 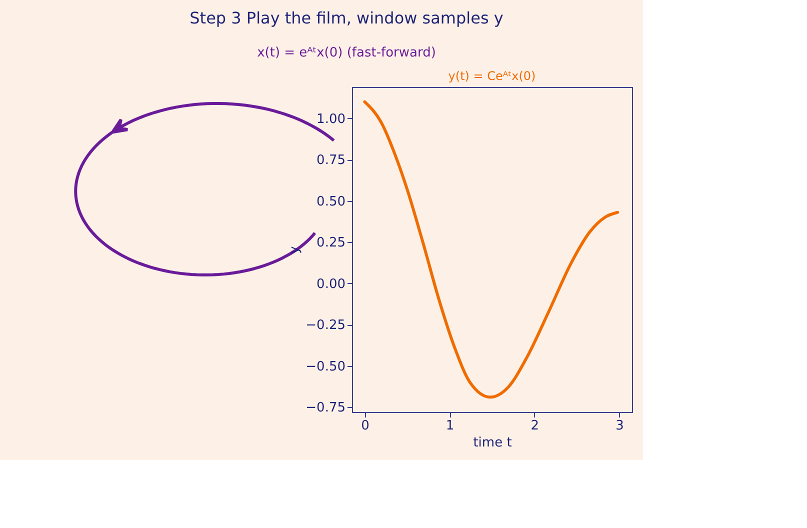 What do you see at coordinates (331, 243) in the screenshot?
I see `y-tick-label: 0.25` at bounding box center [331, 243].